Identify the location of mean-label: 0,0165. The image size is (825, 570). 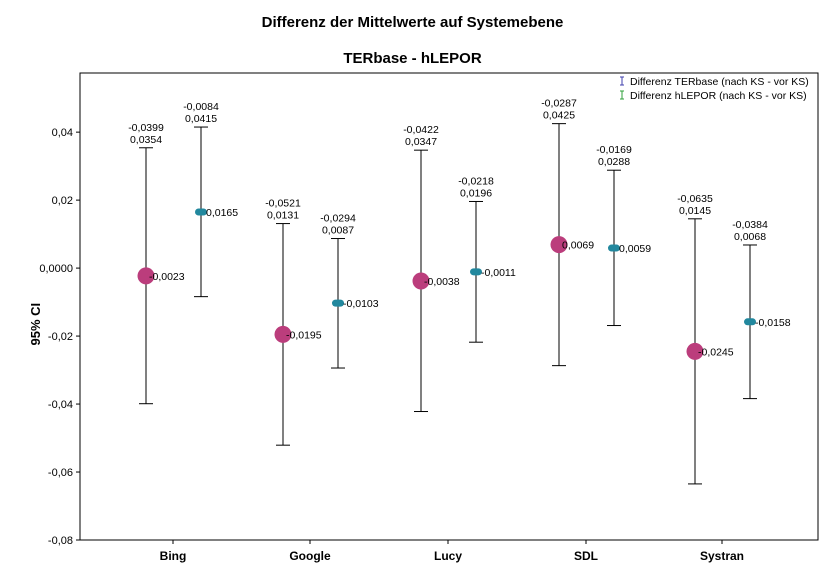
(222, 213).